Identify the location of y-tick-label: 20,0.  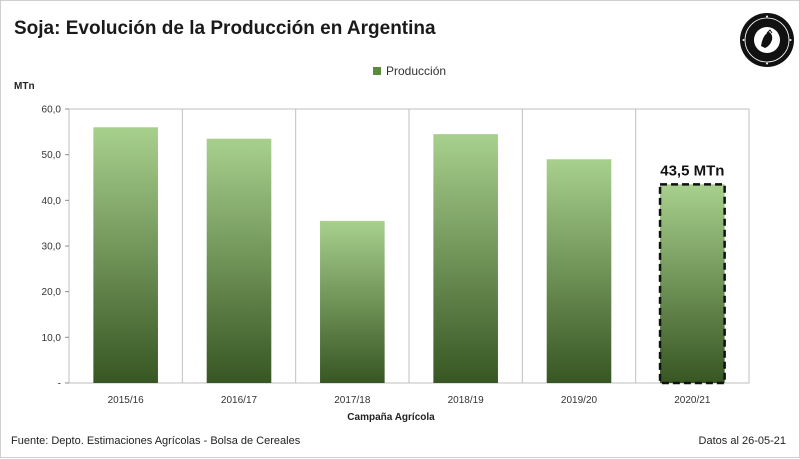
(52, 292).